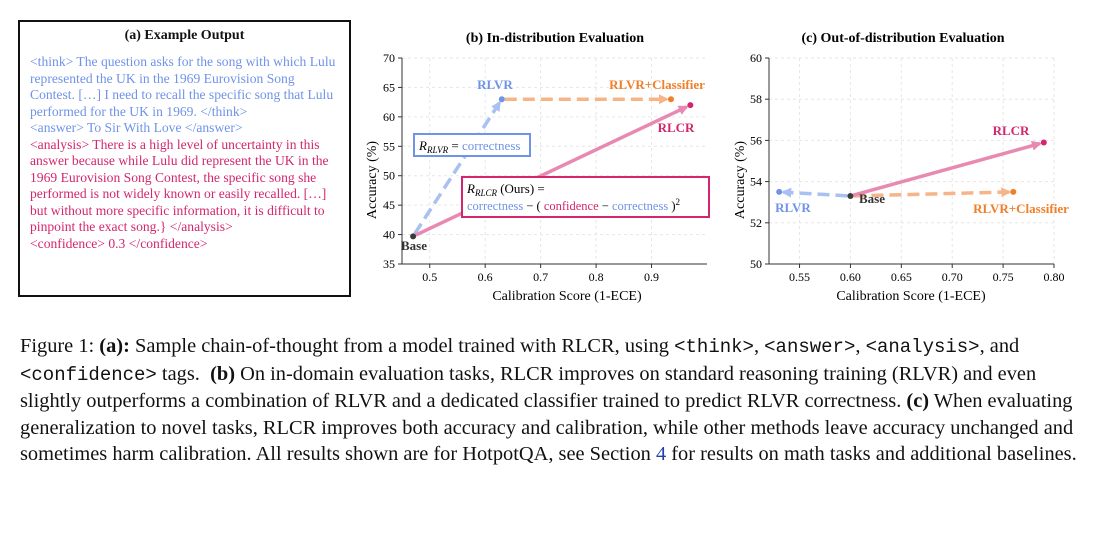 Image resolution: width=1107 pixels, height=560 pixels. Describe the element at coordinates (756, 140) in the screenshot. I see `y-tick-label: 56` at that location.